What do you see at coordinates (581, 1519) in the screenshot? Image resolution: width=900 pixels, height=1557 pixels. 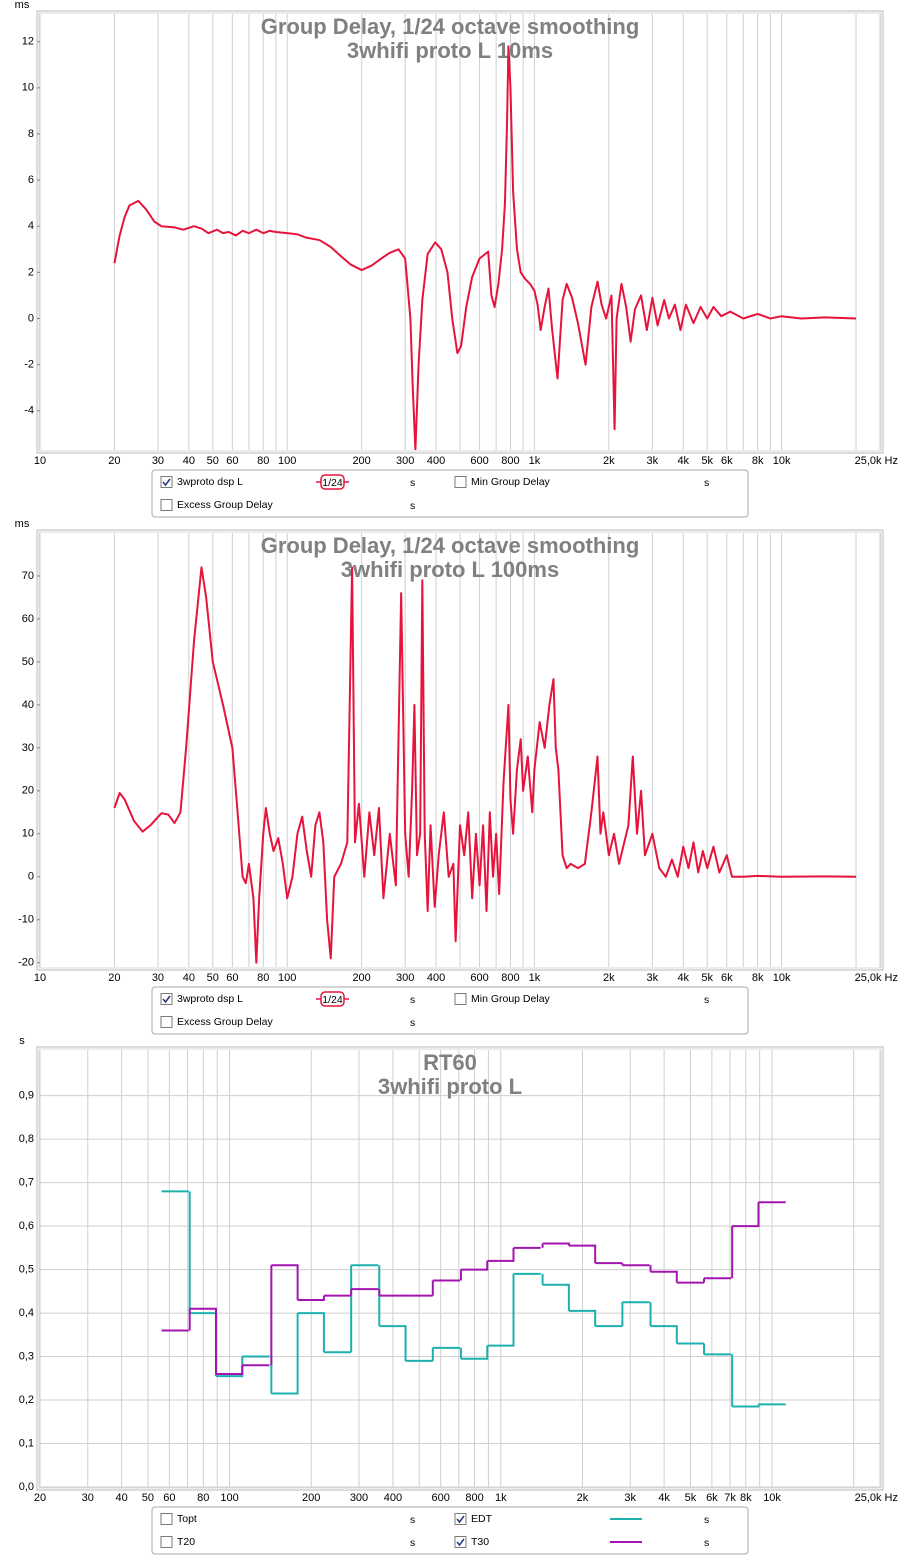 I see `legend-item: EDT s` at bounding box center [581, 1519].